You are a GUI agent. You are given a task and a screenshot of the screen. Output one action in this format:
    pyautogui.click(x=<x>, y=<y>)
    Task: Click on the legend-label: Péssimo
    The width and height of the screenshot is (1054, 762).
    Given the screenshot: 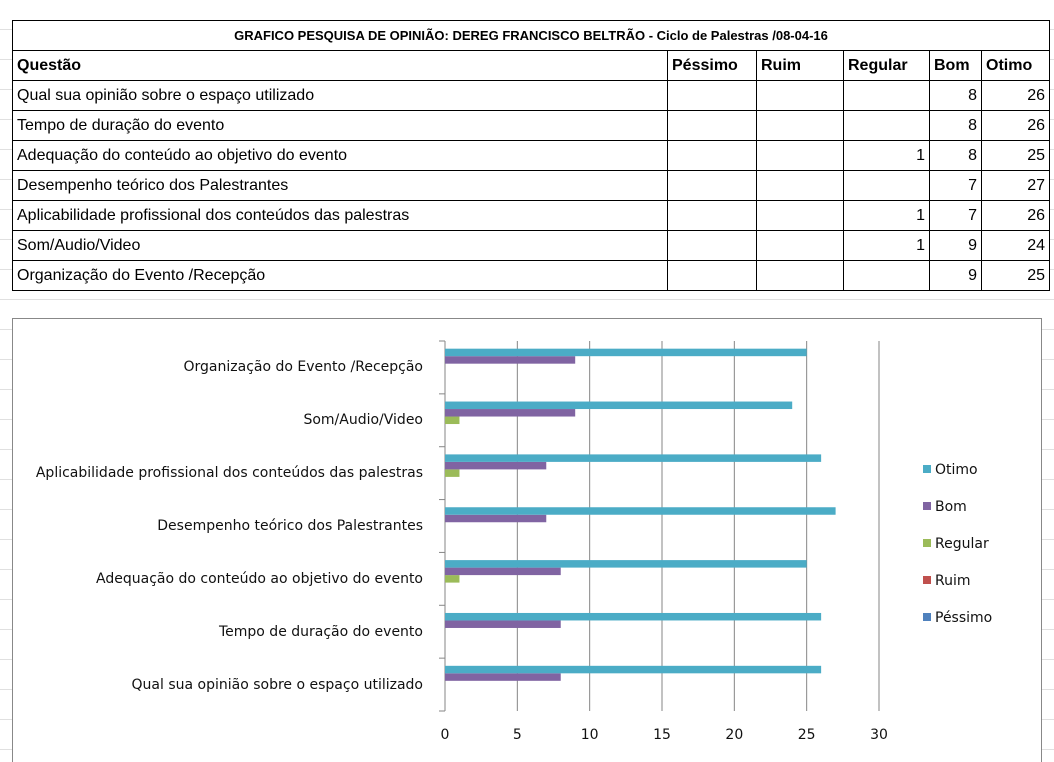 What is the action you would take?
    pyautogui.click(x=963, y=618)
    